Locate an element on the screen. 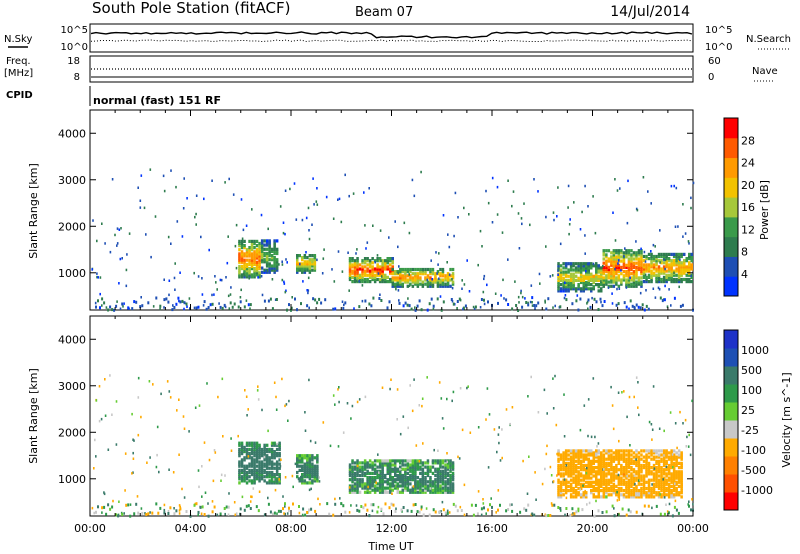 This screenshot has width=800, height=554. nsearch-label: N.Search is located at coordinates (768, 39).